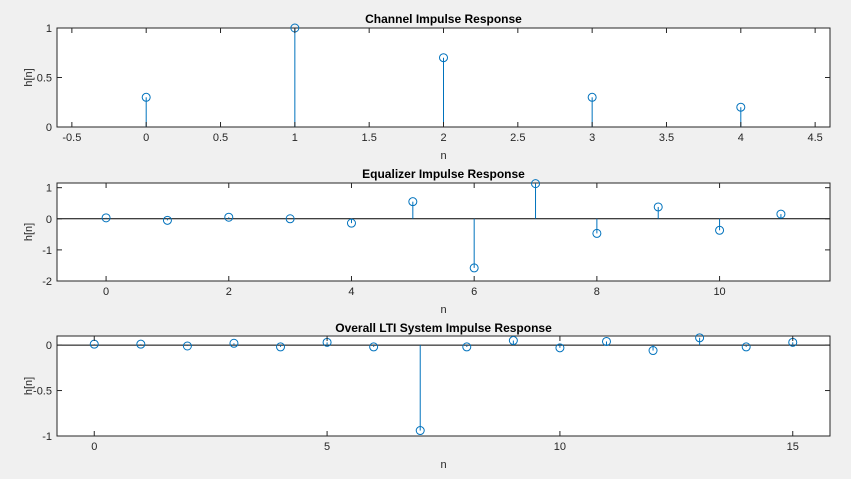 The height and width of the screenshot is (479, 851). I want to click on x-tick-label: 0.5, so click(220, 138).